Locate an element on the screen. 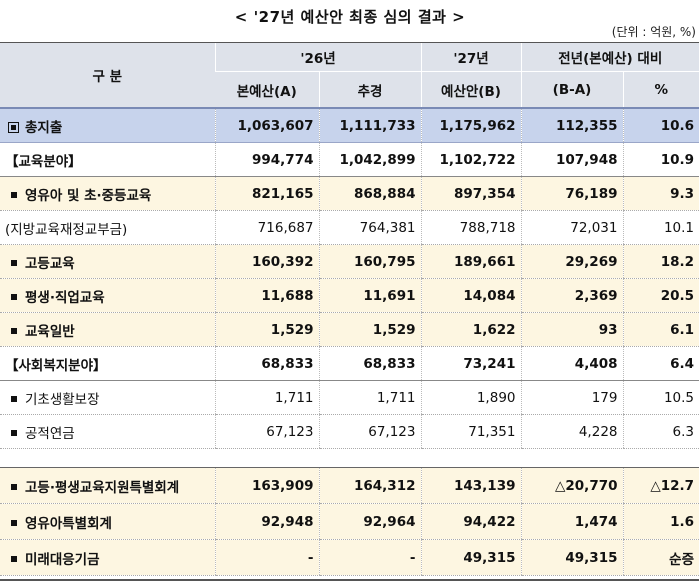 The height and width of the screenshot is (582, 700). page-title: < '27년 예산안 최종 심의 결과 > is located at coordinates (350, 17).